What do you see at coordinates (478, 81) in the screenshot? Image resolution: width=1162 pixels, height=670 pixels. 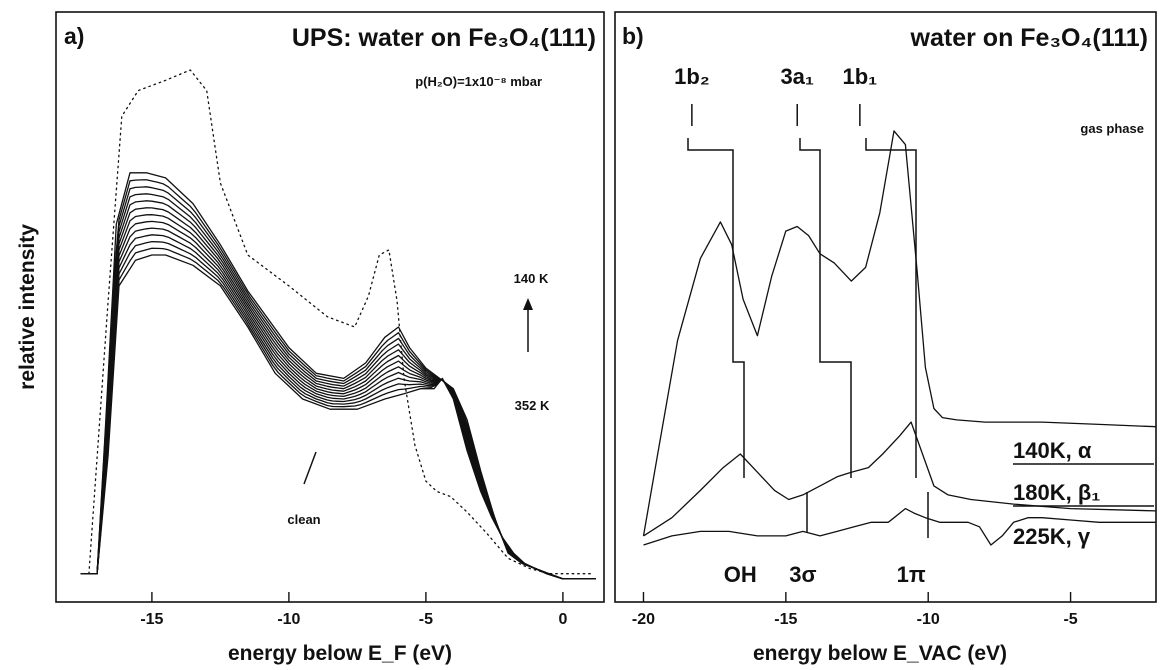 I see `panel-a-pressure: p(H₂O)=1x10⁻⁸ mbar` at bounding box center [478, 81].